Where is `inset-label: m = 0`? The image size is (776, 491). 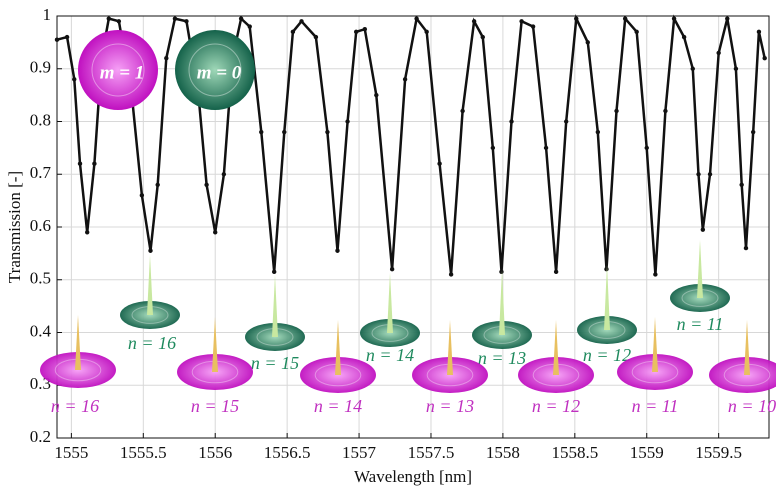 inset-label: m = 0 is located at coordinates (219, 72).